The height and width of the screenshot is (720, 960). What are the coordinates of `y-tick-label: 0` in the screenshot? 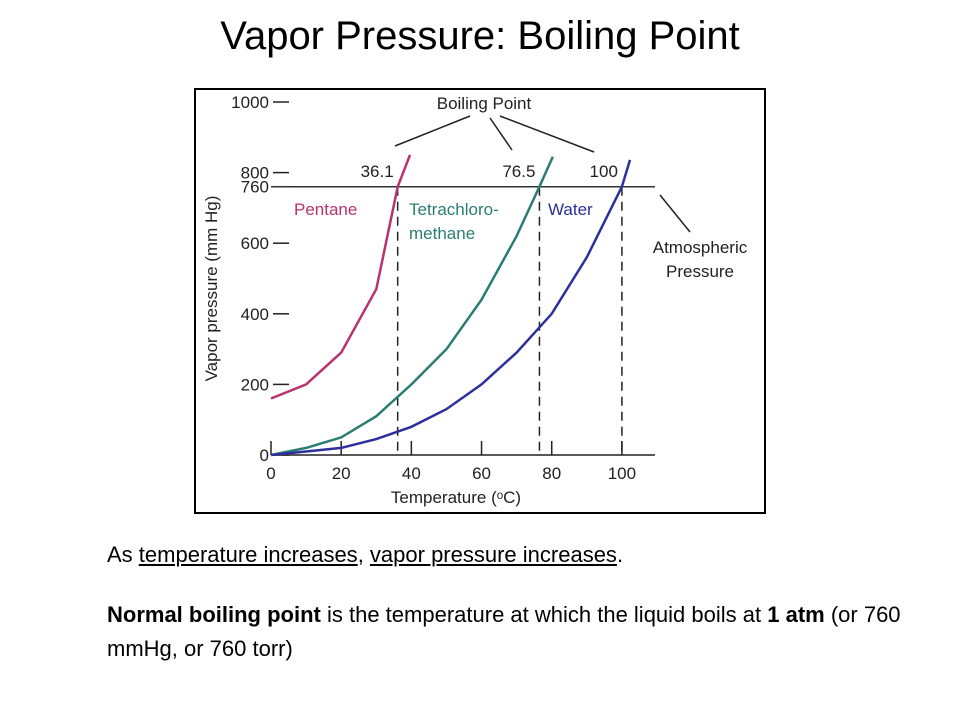 It's located at (264, 455).